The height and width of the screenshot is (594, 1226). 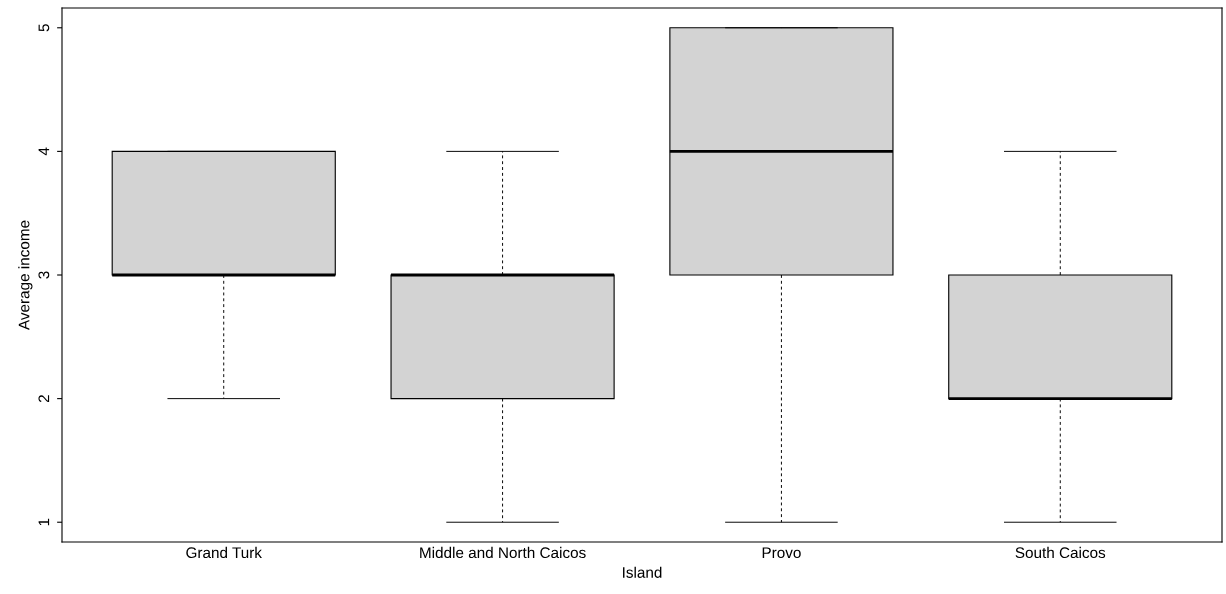 I want to click on x-tick-label: Provo, so click(x=781, y=553).